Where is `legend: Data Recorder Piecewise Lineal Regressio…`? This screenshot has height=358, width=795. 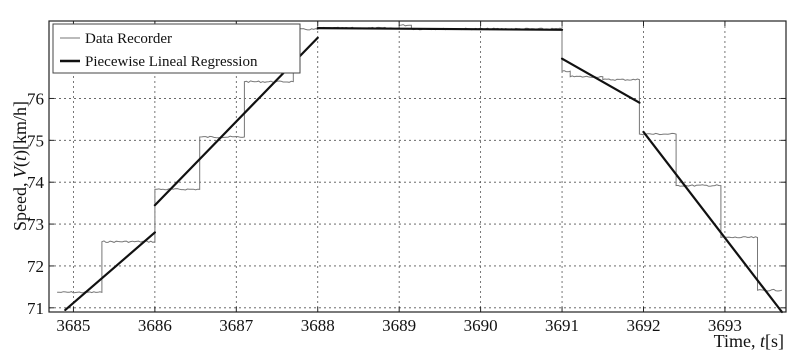
legend: Data Recorder Piecewise Lineal Regressio… is located at coordinates (176, 48).